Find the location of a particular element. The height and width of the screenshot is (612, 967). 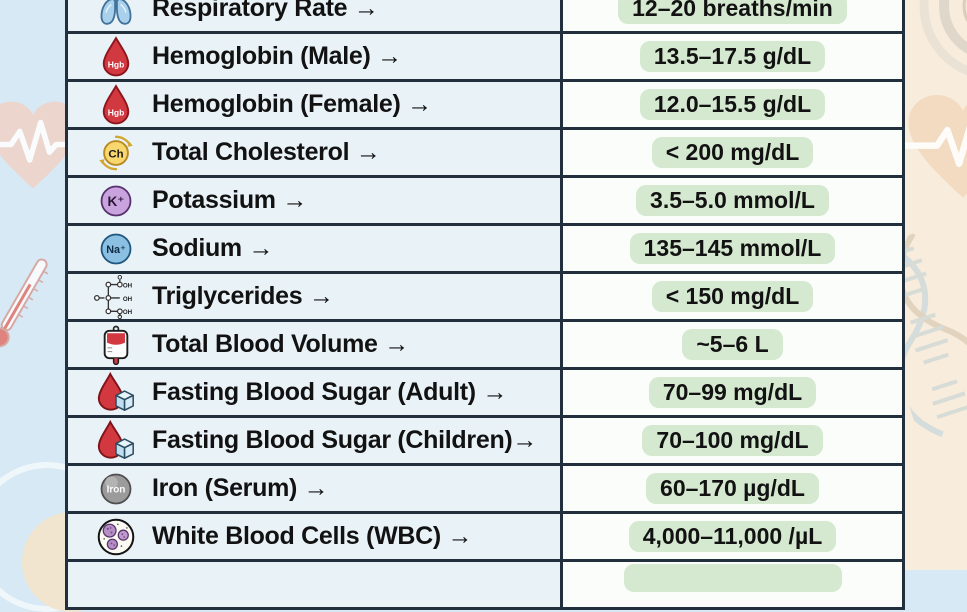

sodium-icon: Na⁺ is located at coordinates (116, 249).